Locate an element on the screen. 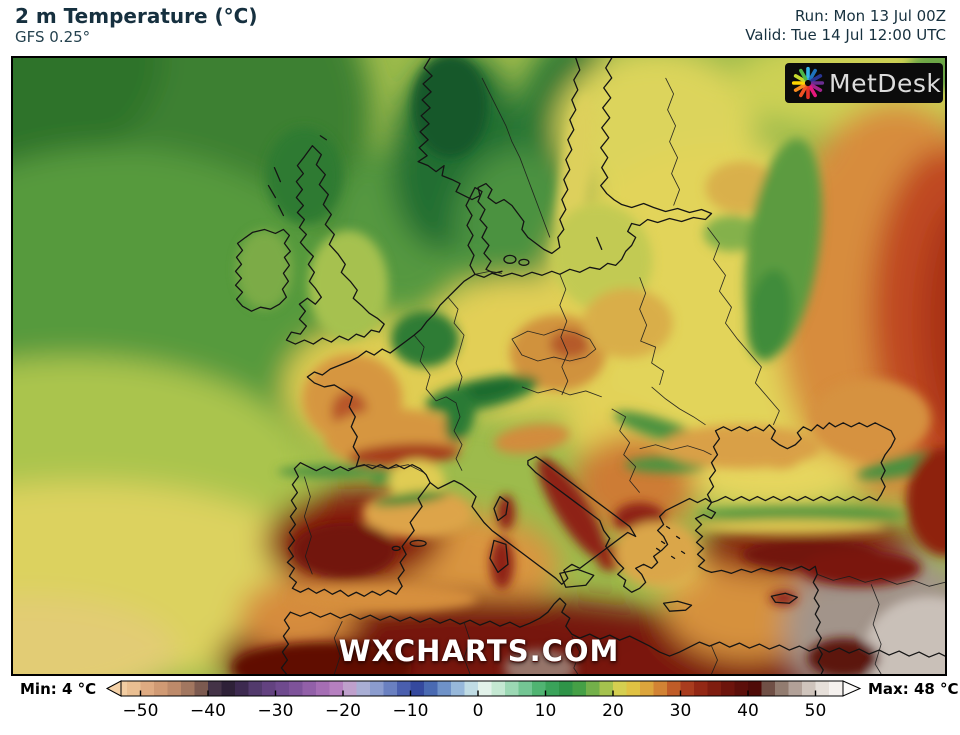 Image resolution: width=960 pixels, height=735 pixels. temp-region-south-ukraine-orange is located at coordinates (741, 446).